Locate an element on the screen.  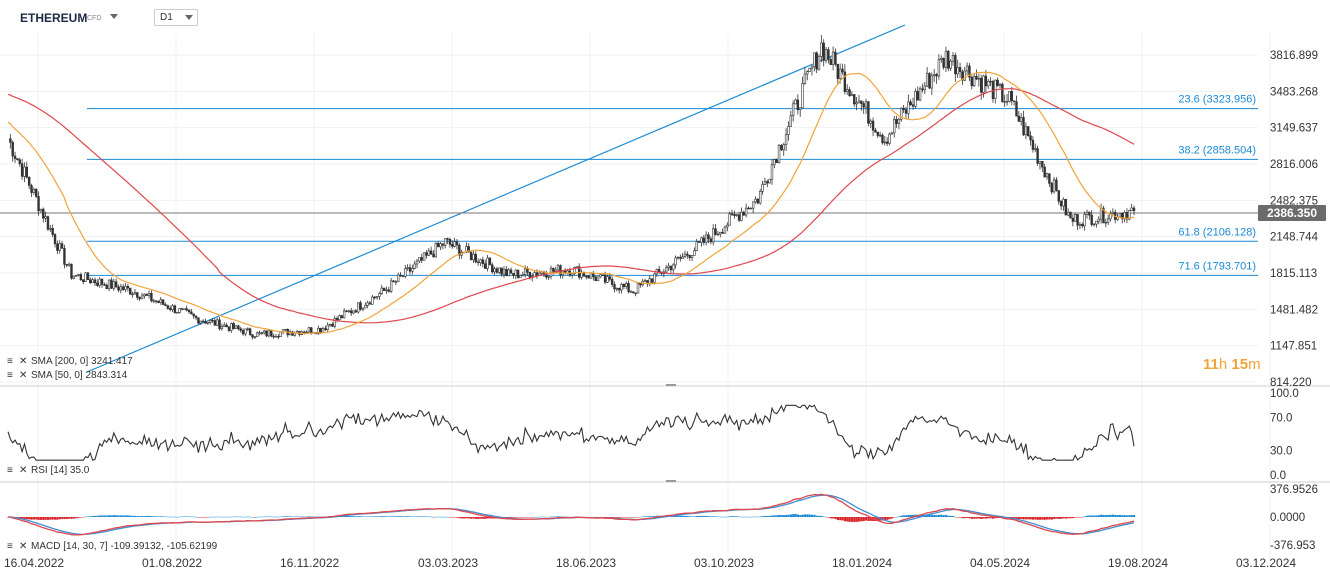
symbol-dropdown-icon is located at coordinates (114, 16).